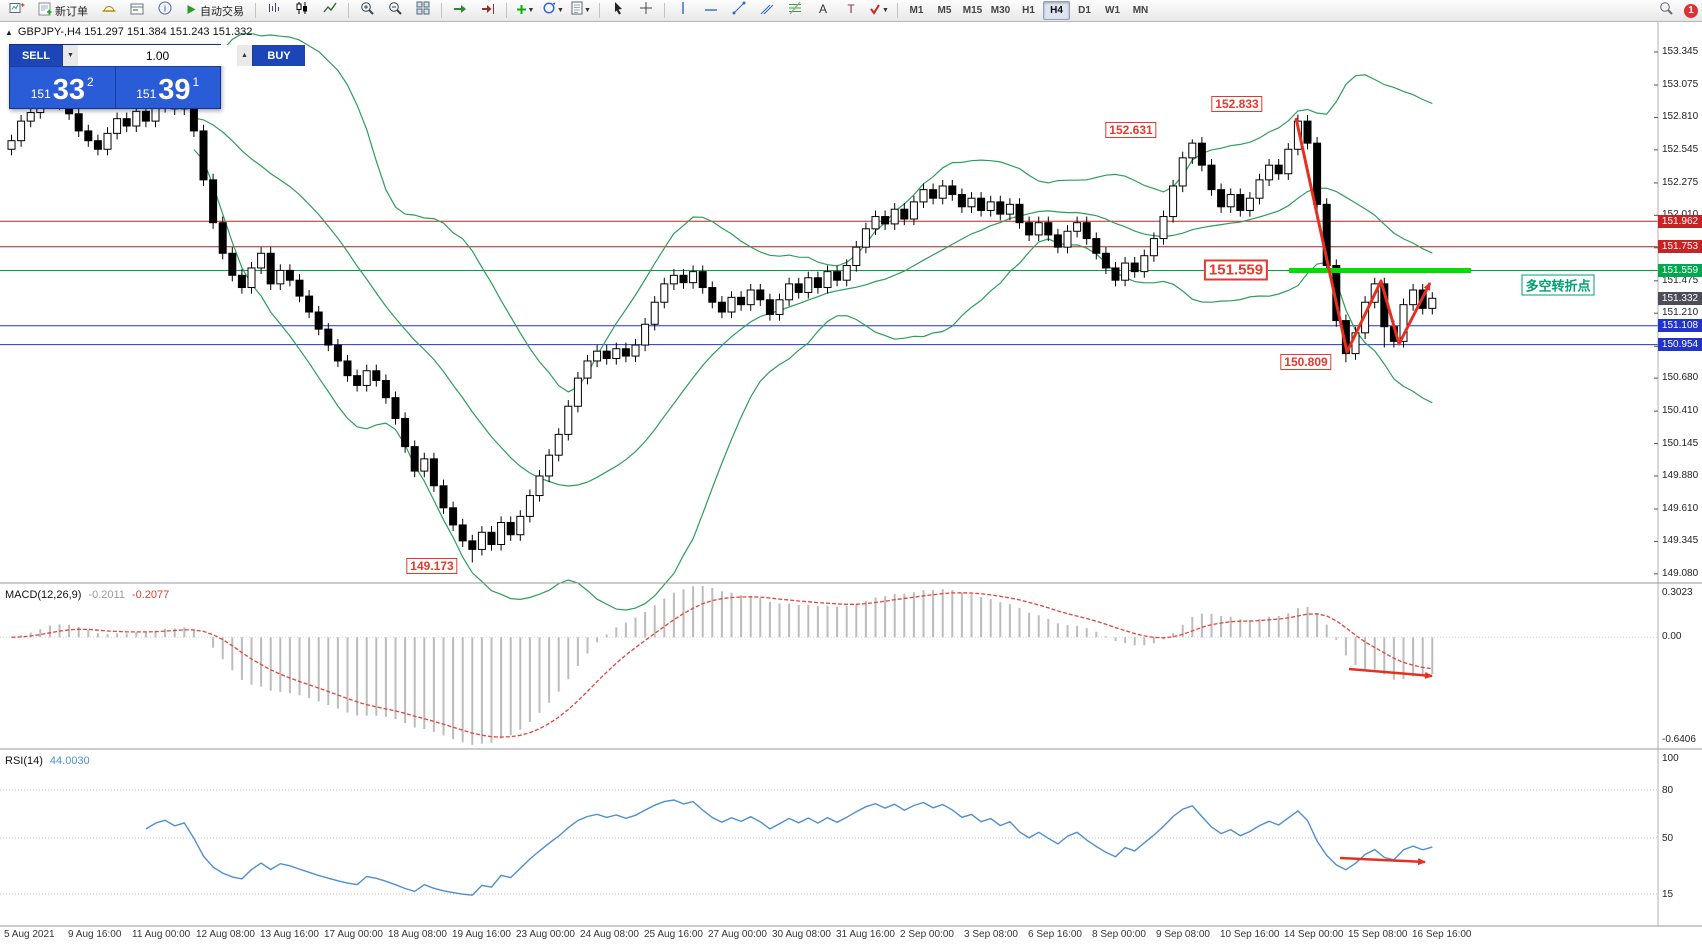 The height and width of the screenshot is (944, 1702). I want to click on cursor-icon, so click(618, 10).